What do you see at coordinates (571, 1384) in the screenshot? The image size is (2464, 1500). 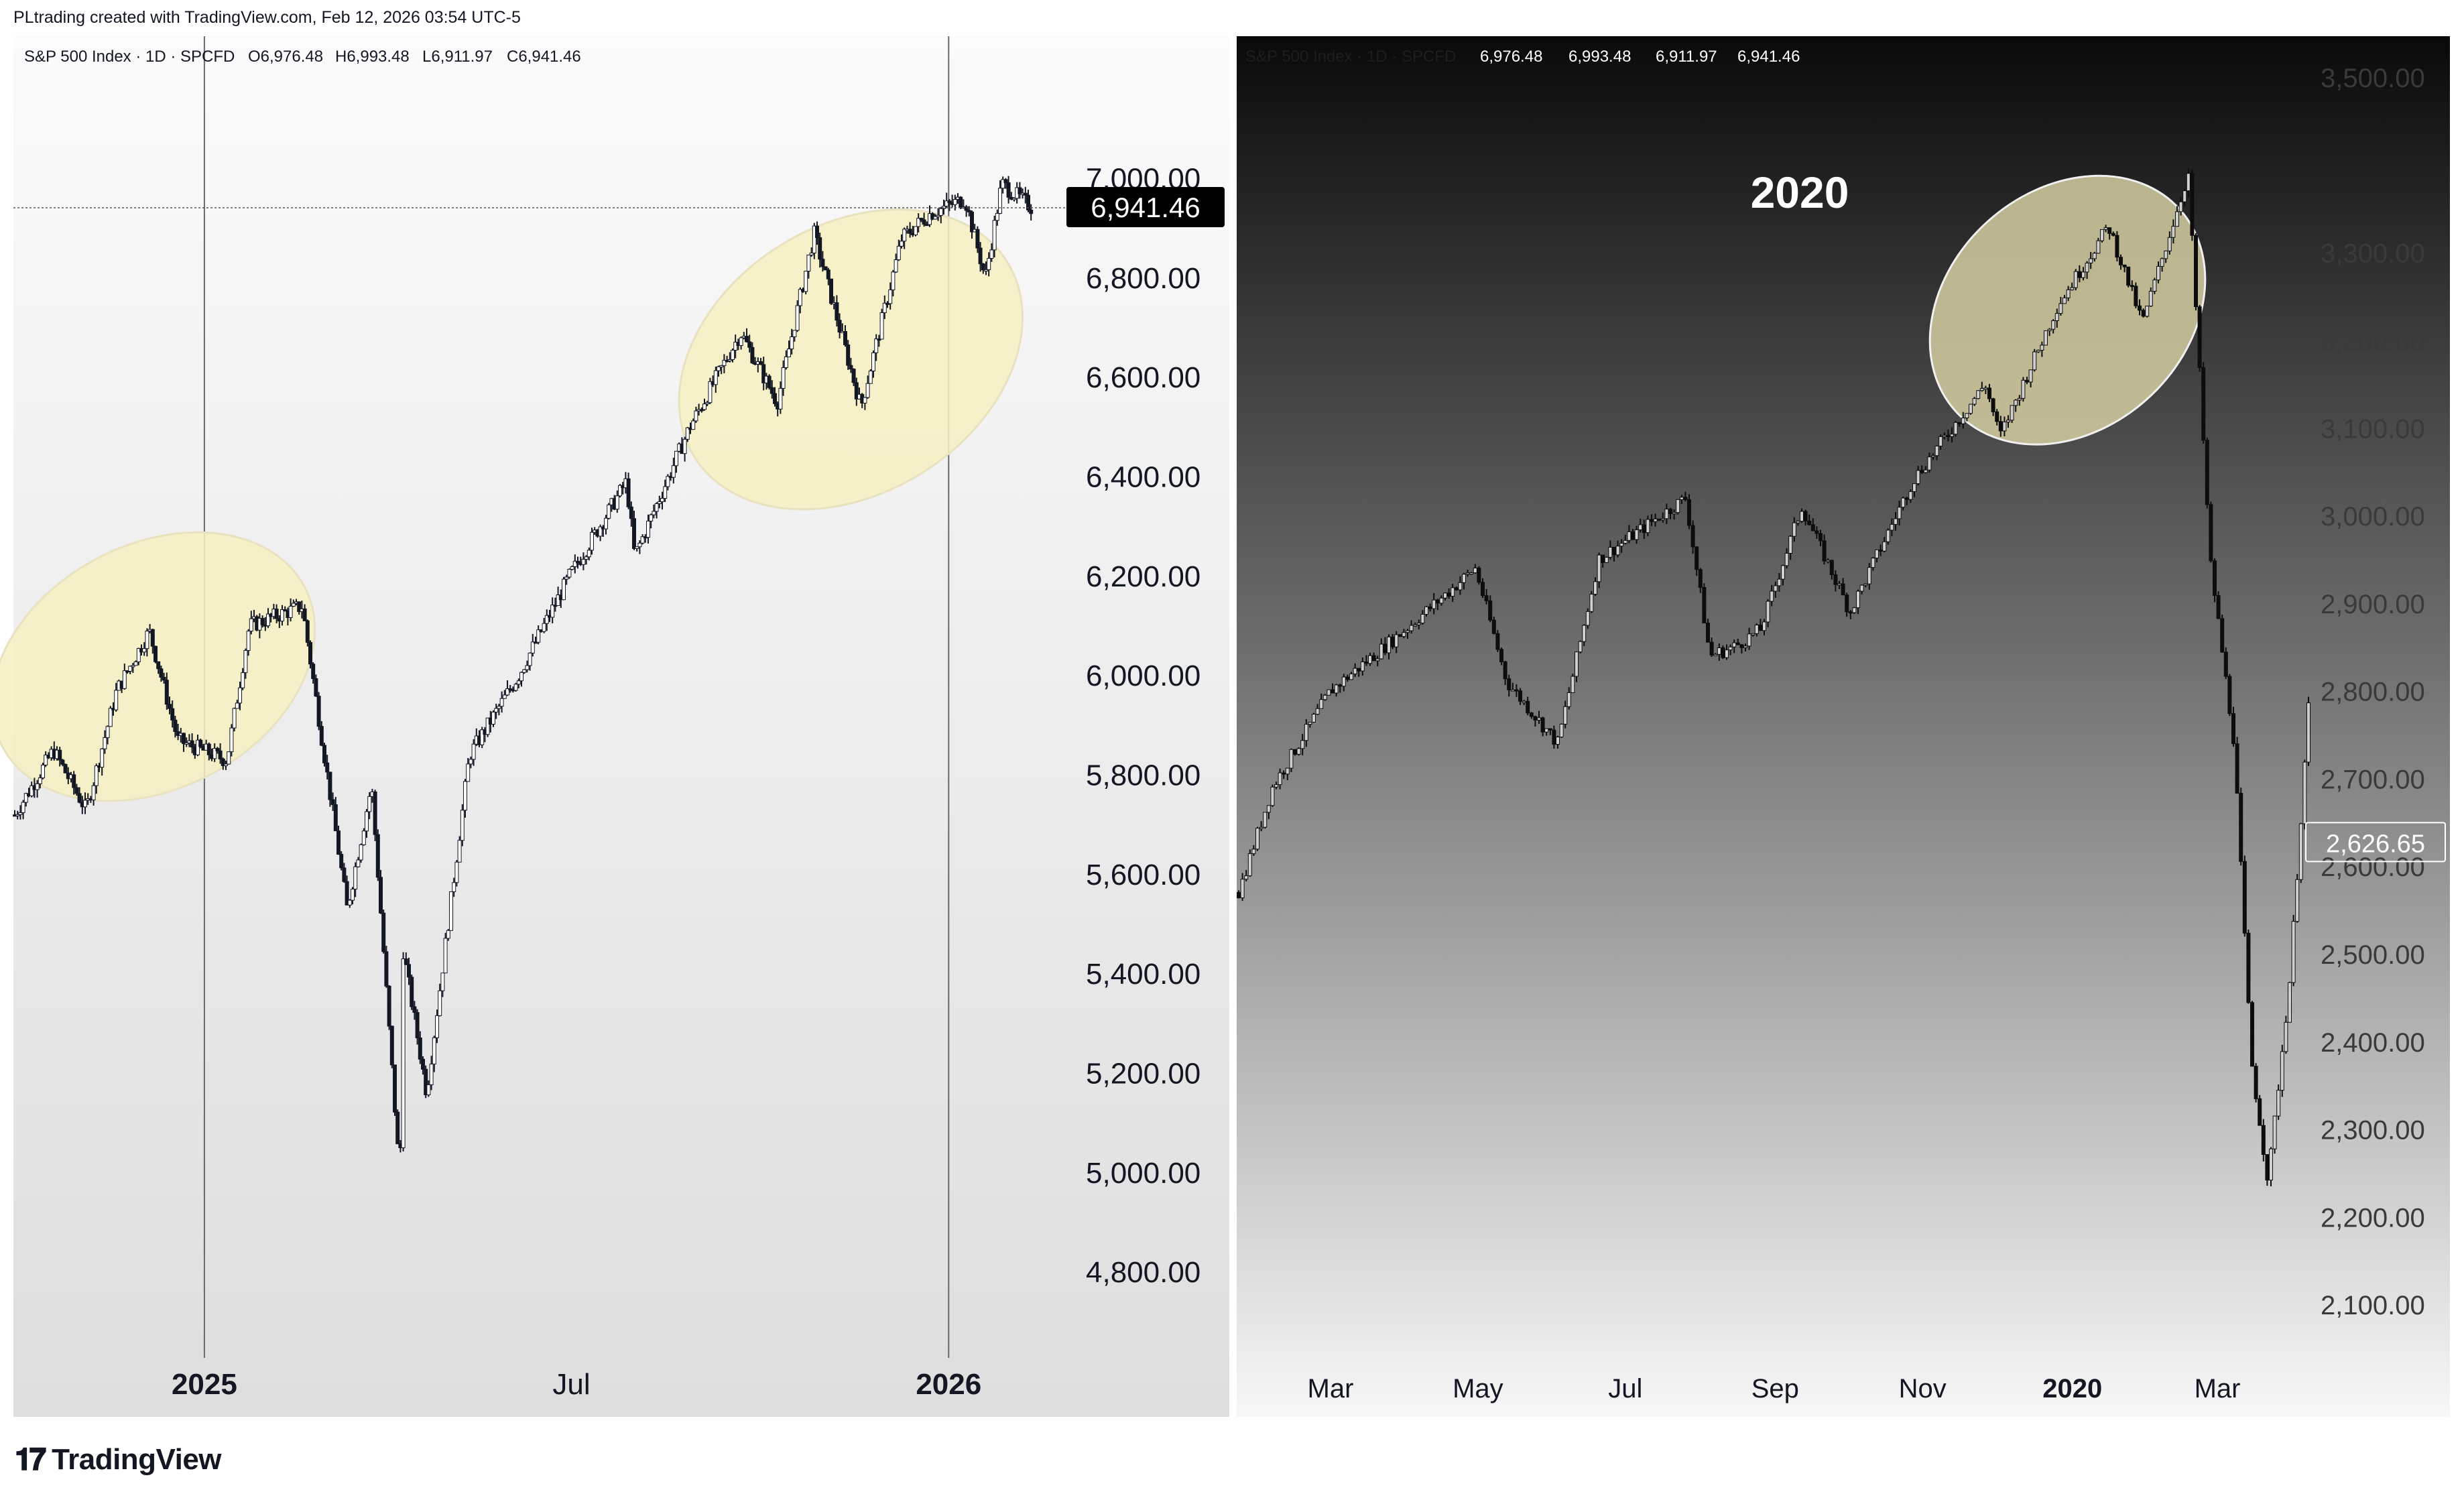 I see `x-tick-label: Jul` at bounding box center [571, 1384].